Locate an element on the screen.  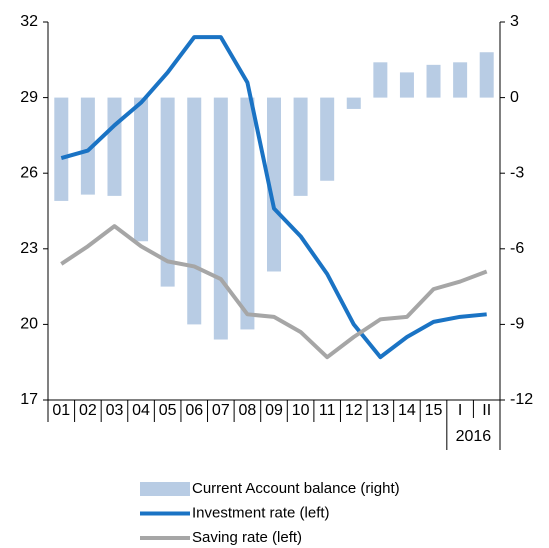
x-tick-label: II is located at coordinates (486, 410).